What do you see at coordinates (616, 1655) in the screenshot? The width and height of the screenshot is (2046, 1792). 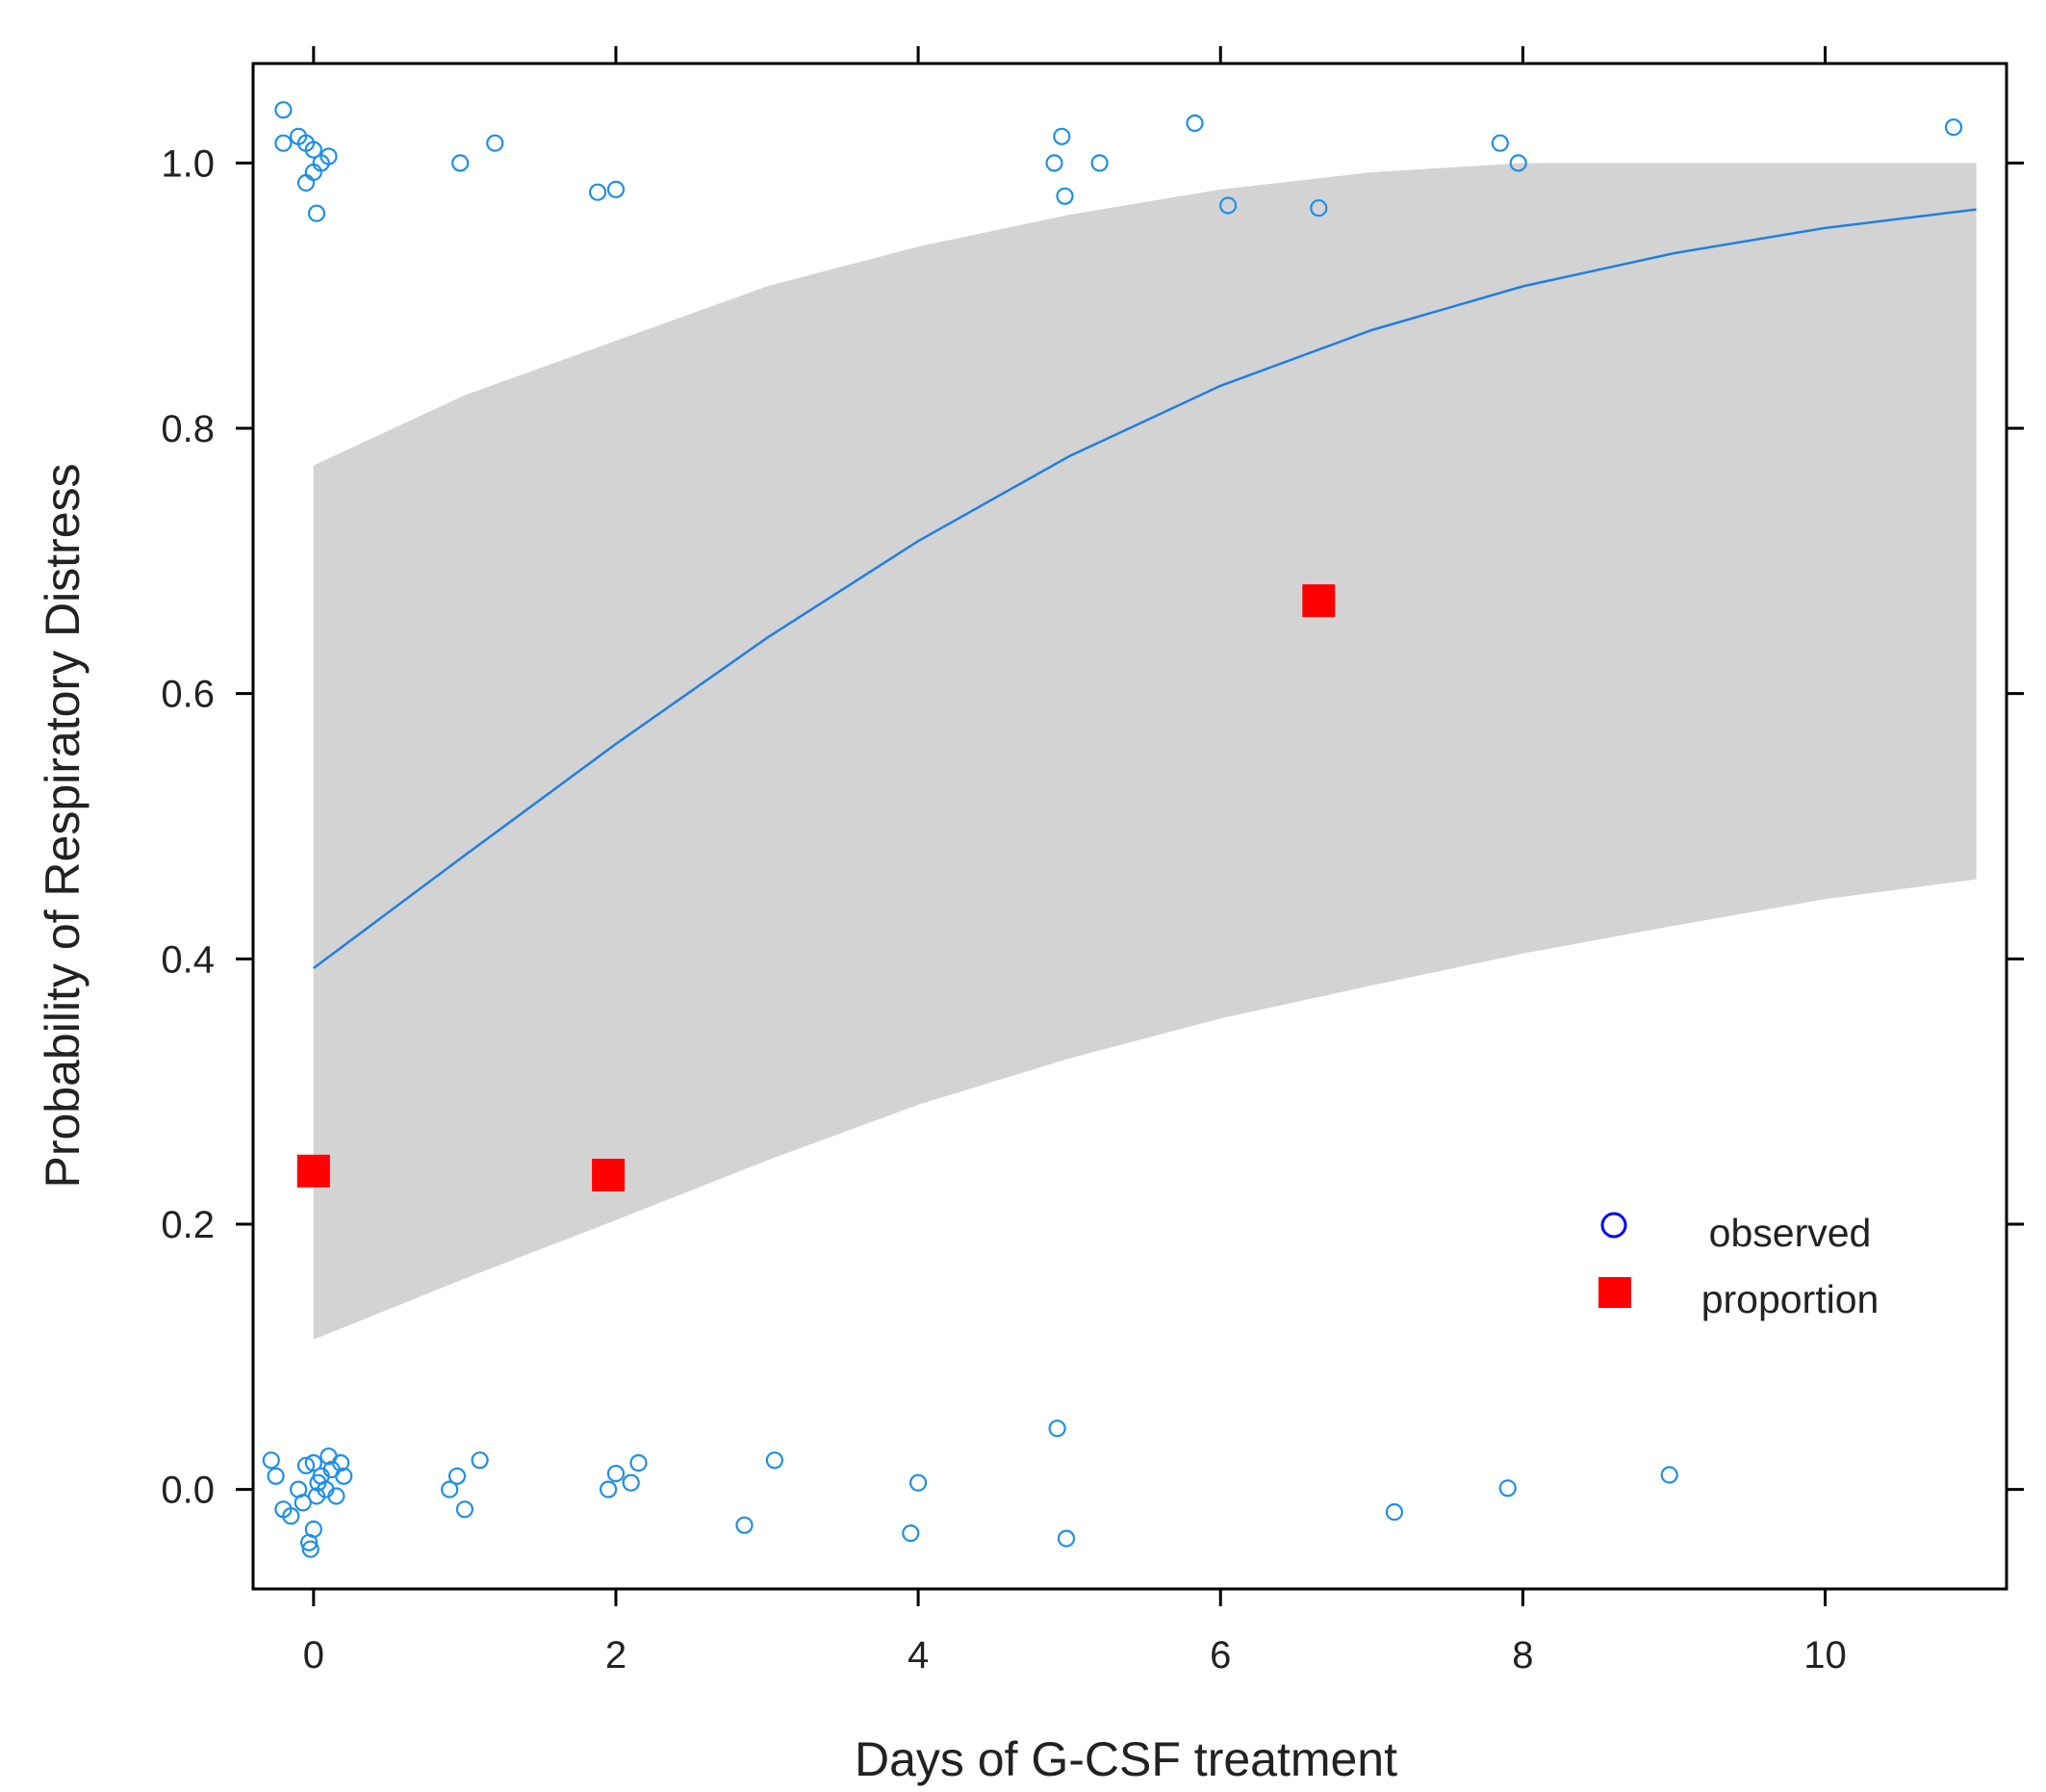 I see `x-tick-label: 2` at bounding box center [616, 1655].